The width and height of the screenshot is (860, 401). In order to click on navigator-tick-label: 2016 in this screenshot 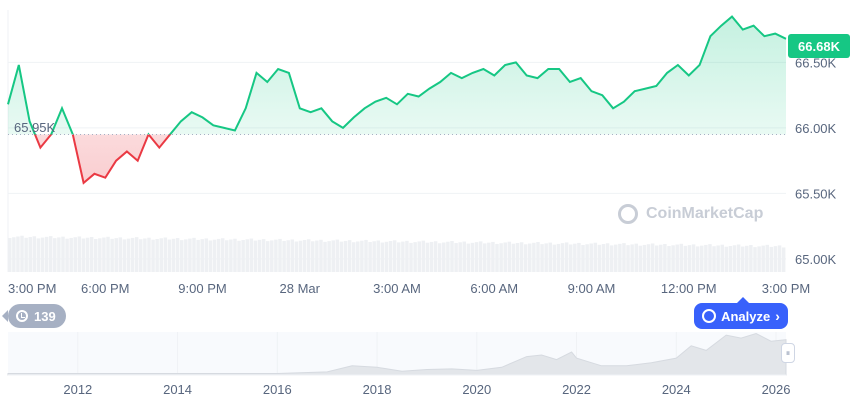, I will do `click(277, 389)`.